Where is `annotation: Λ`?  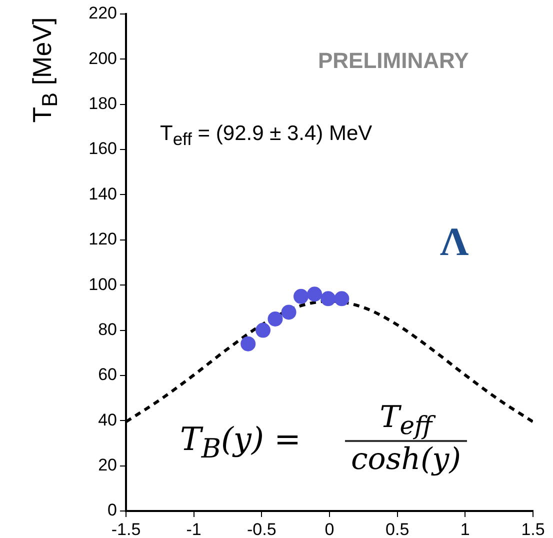
annotation: Λ is located at coordinates (454, 241).